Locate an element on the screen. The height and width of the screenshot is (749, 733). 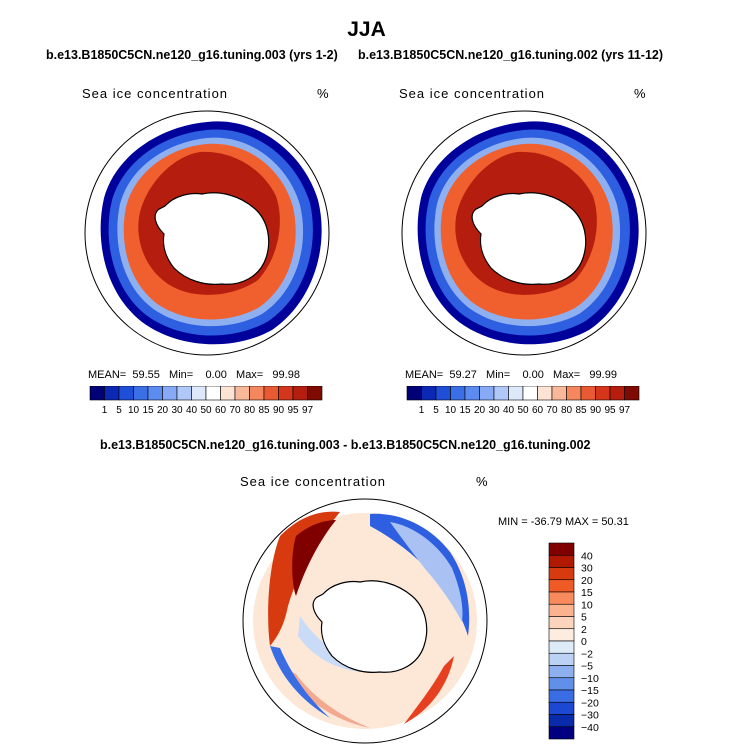
diff-map is located at coordinates (365, 621).